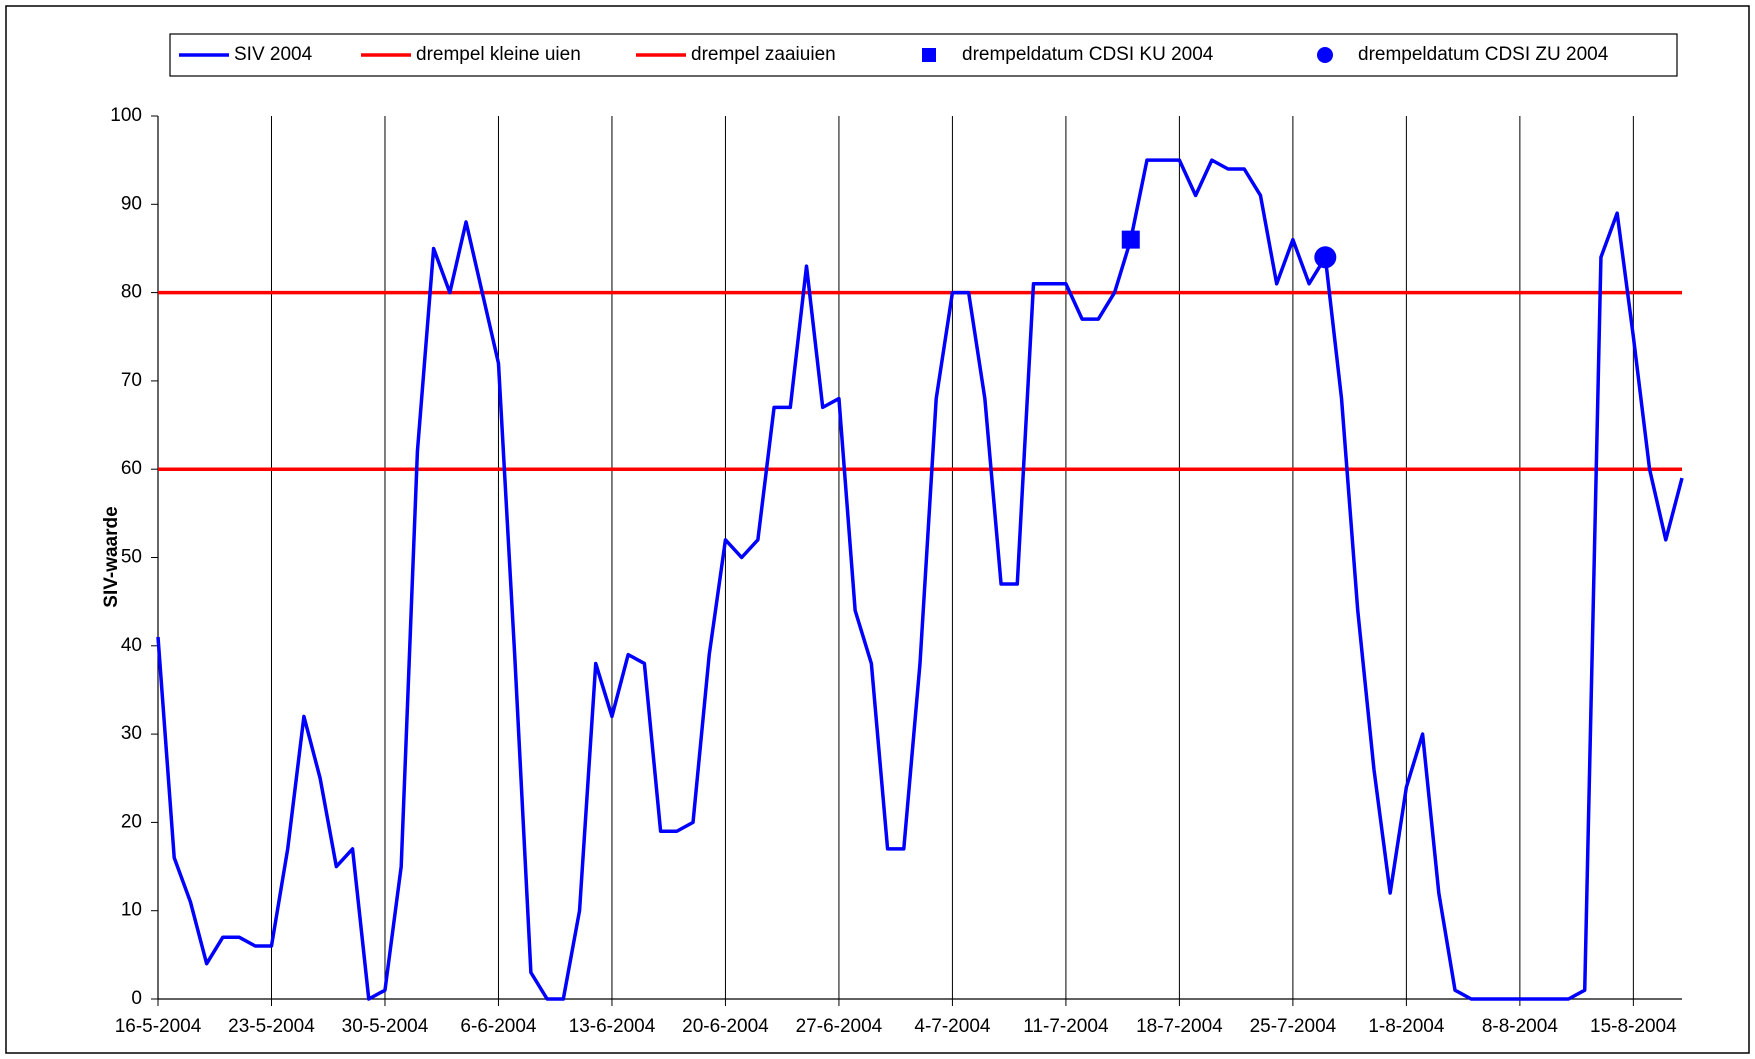  Describe the element at coordinates (136, 998) in the screenshot. I see `y-tick-label: 0` at that location.